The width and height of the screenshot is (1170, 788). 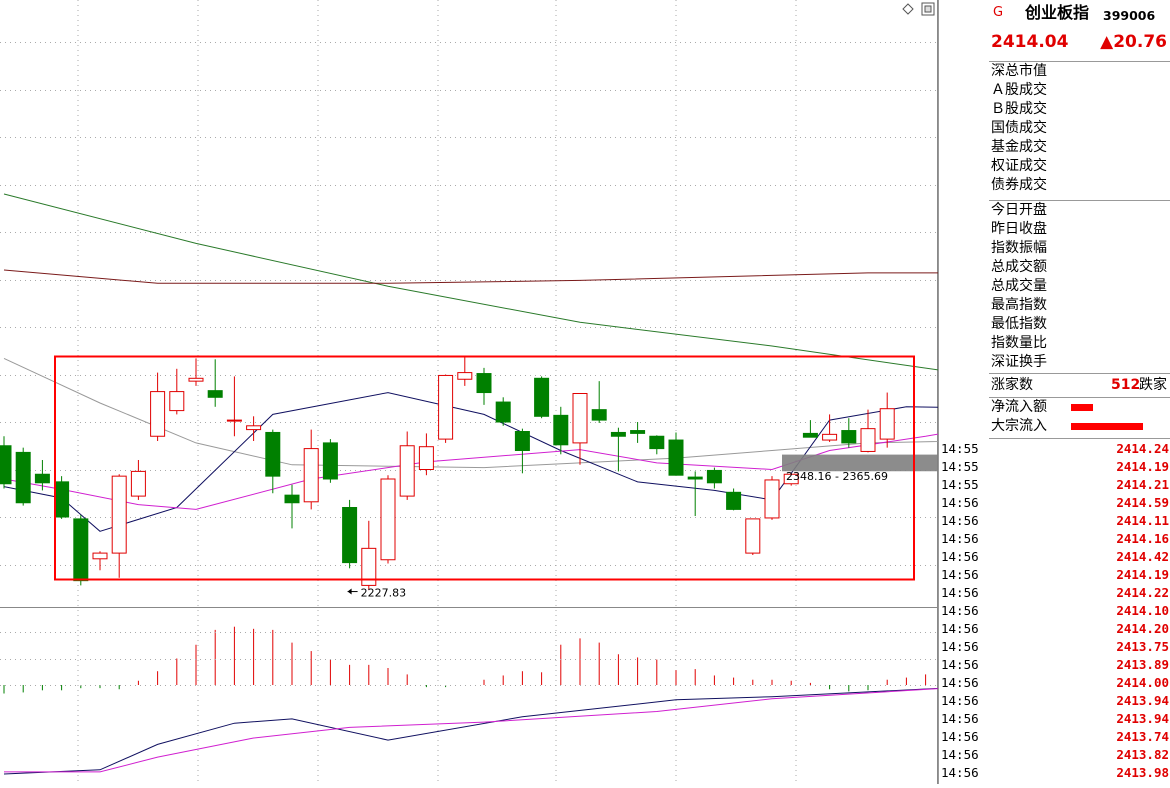 I want to click on tick-row: 14:56 2413.74, so click(x=1054, y=737).